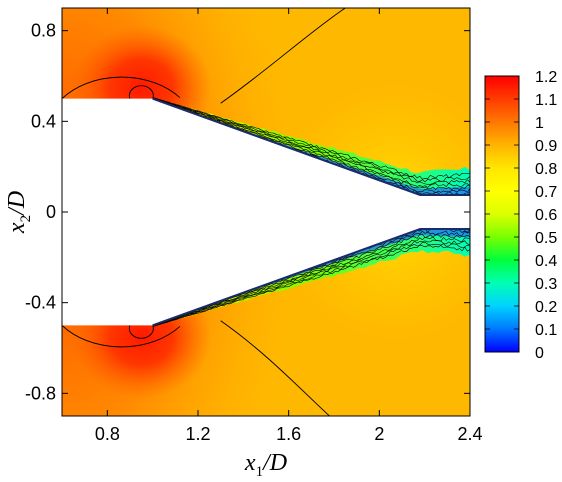  What do you see at coordinates (539, 123) in the screenshot?
I see `colorbar-label: 1` at bounding box center [539, 123].